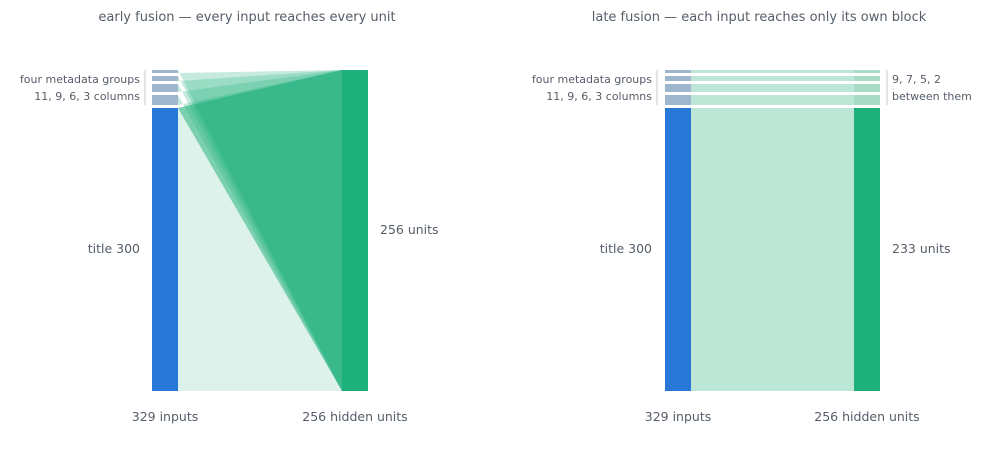 The image size is (1006, 450). What do you see at coordinates (355, 230) in the screenshot?
I see `hidden-units-bar` at bounding box center [355, 230].